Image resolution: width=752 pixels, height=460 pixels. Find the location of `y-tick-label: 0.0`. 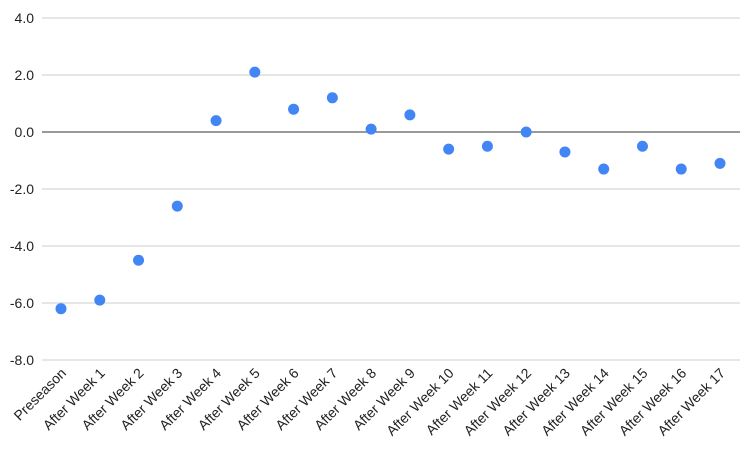

y-tick-label: 0.0 is located at coordinates (25, 132).